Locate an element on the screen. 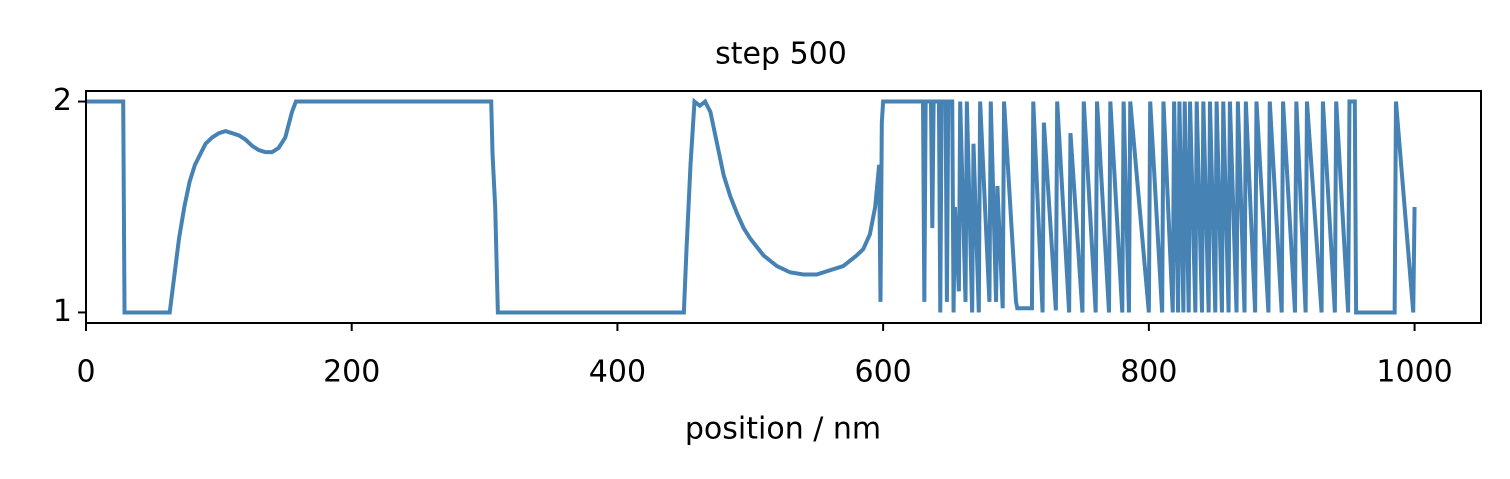 This screenshot has height=479, width=1510. x-axis-label: position / nm is located at coordinates (783, 429).